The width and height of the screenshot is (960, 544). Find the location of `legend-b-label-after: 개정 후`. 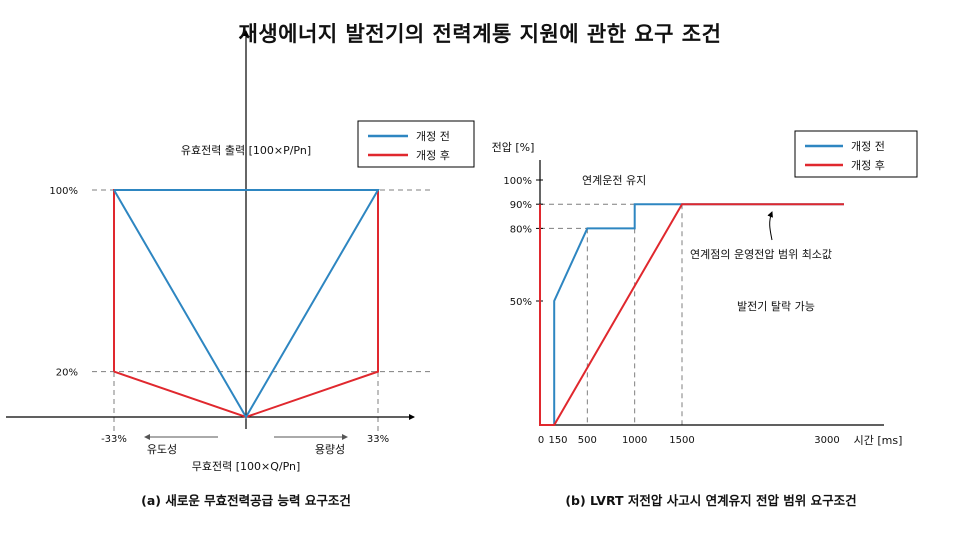

legend-b-label-after: 개정 후 is located at coordinates (868, 165).